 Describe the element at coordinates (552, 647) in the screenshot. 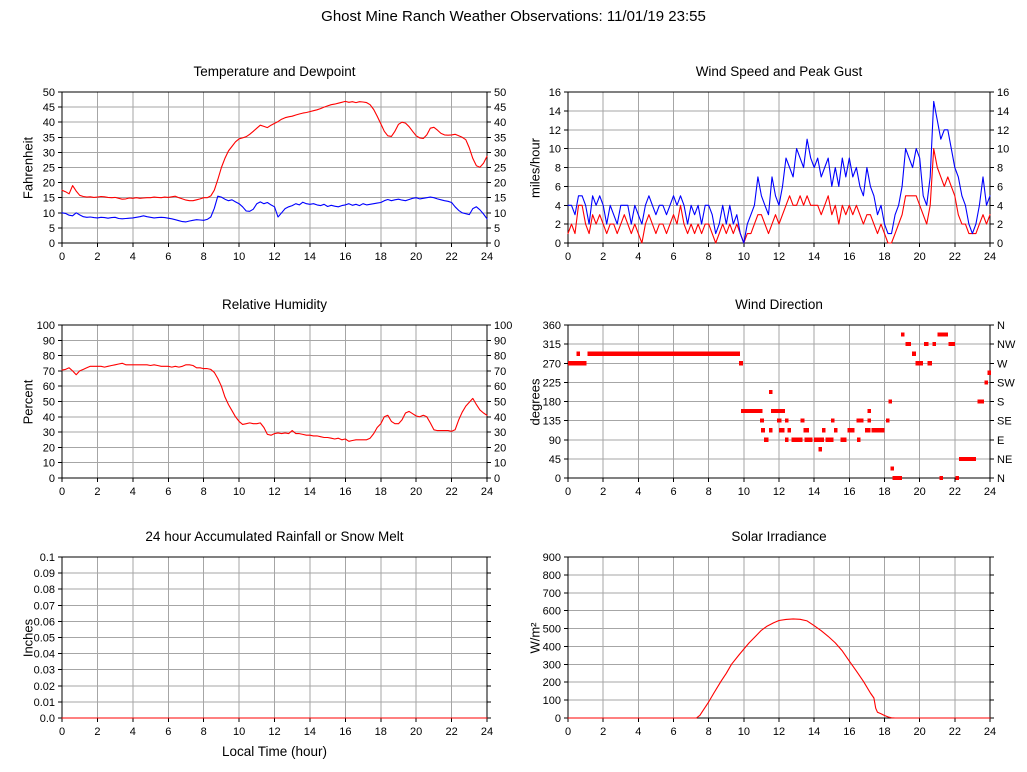

I see `svg-text: 400` at that location.